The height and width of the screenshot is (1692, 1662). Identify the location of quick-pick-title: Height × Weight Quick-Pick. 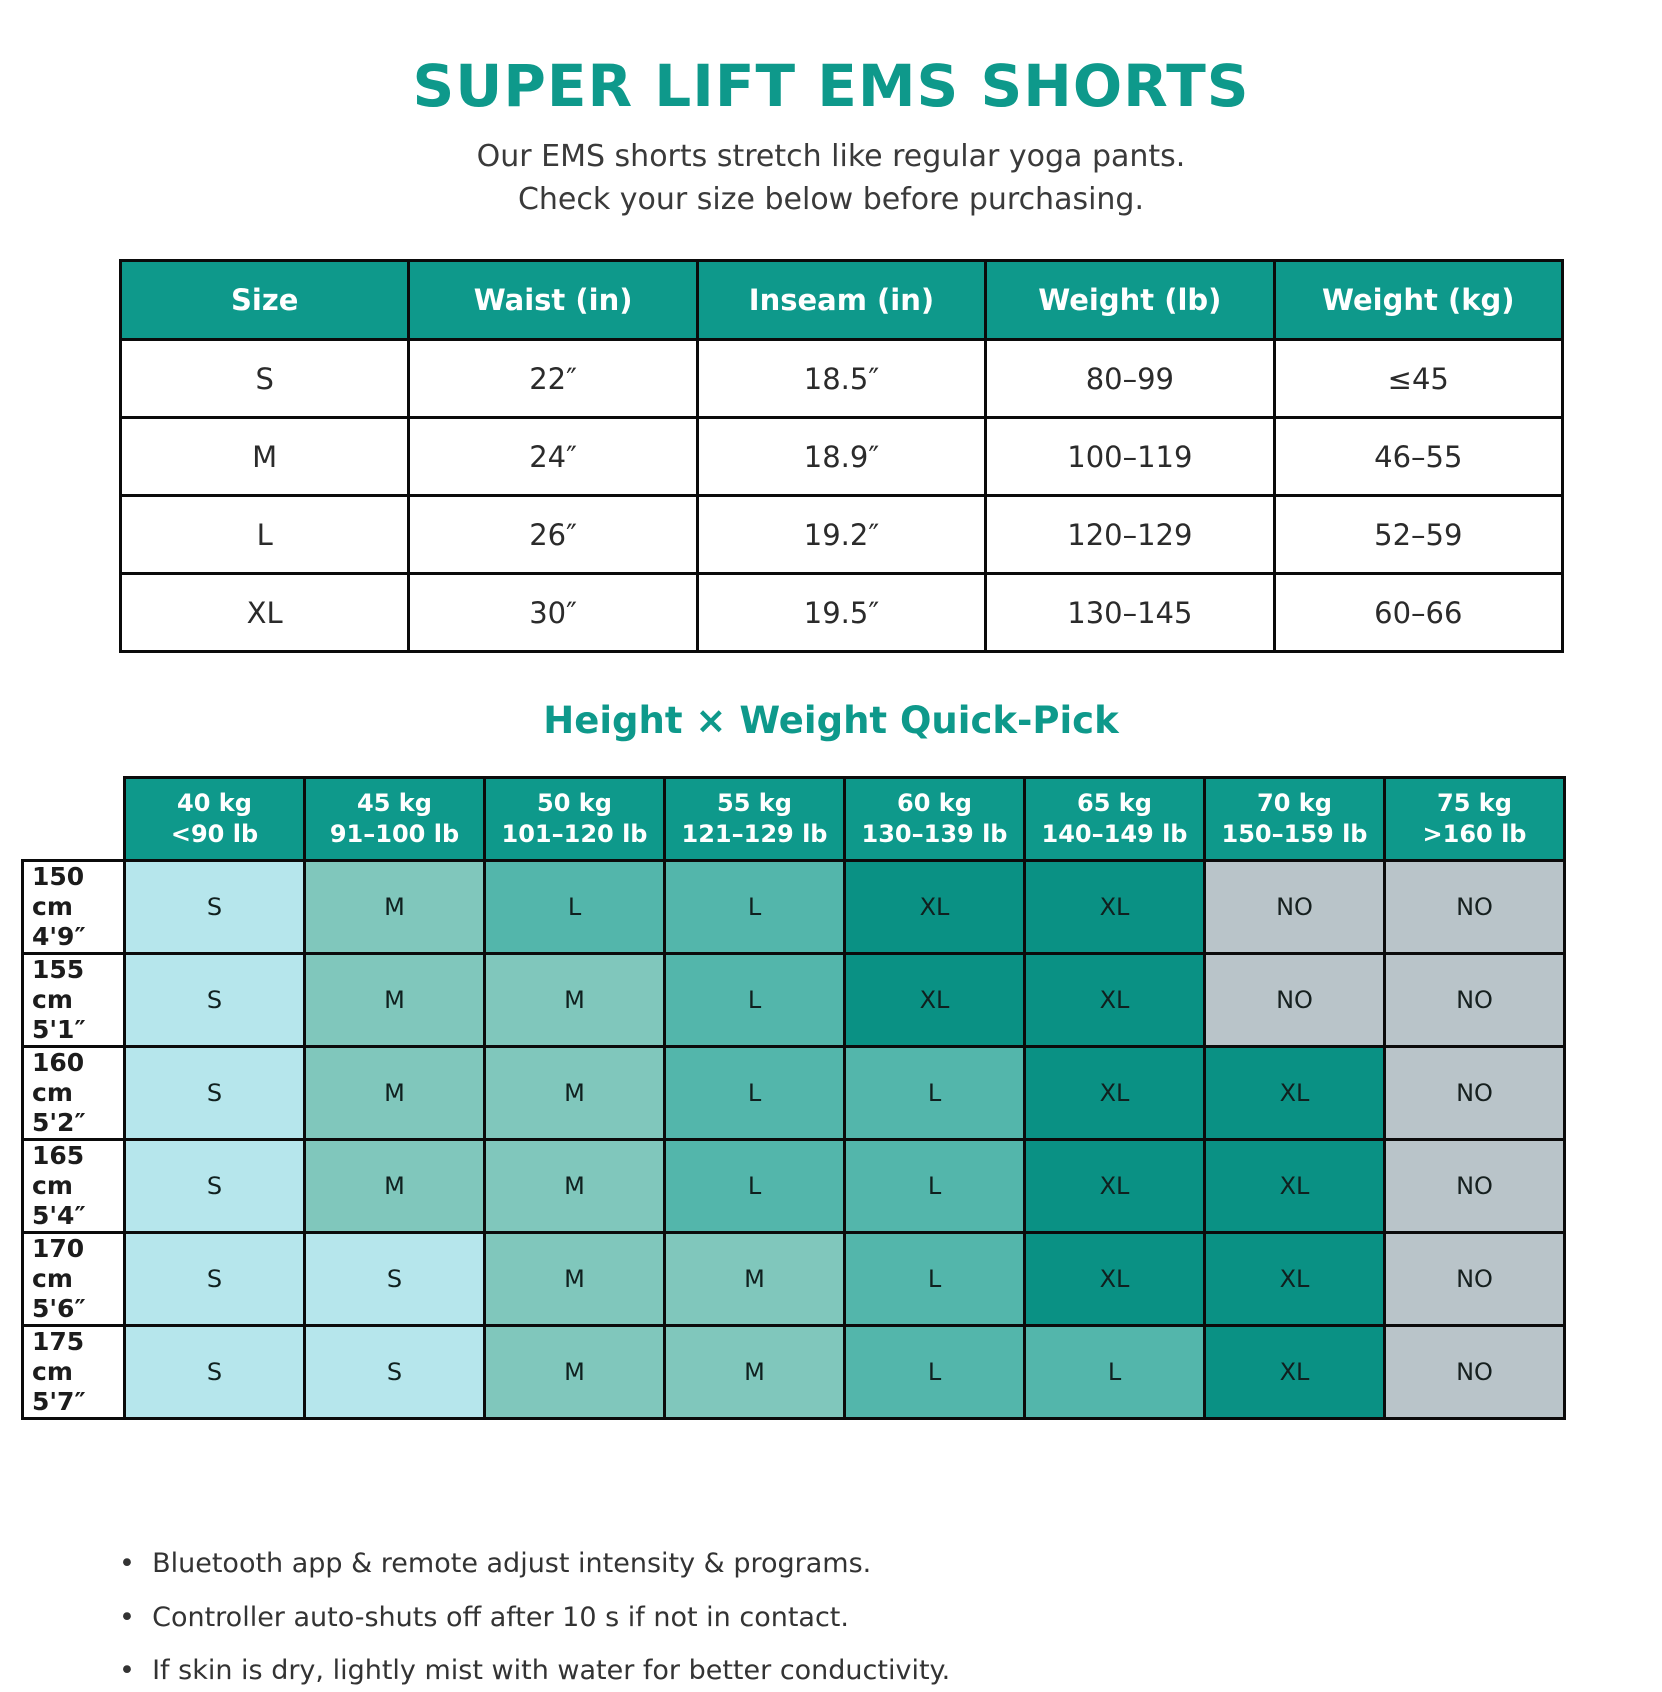
(831, 721).